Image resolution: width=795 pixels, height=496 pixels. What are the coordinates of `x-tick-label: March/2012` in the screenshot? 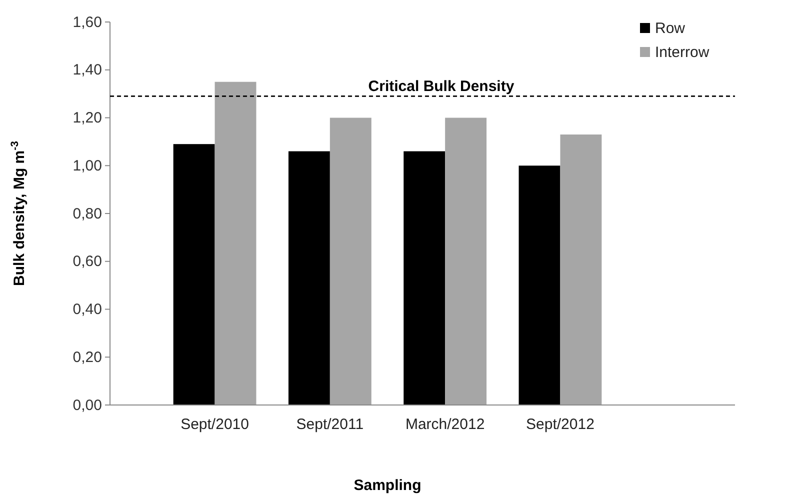 It's located at (445, 424).